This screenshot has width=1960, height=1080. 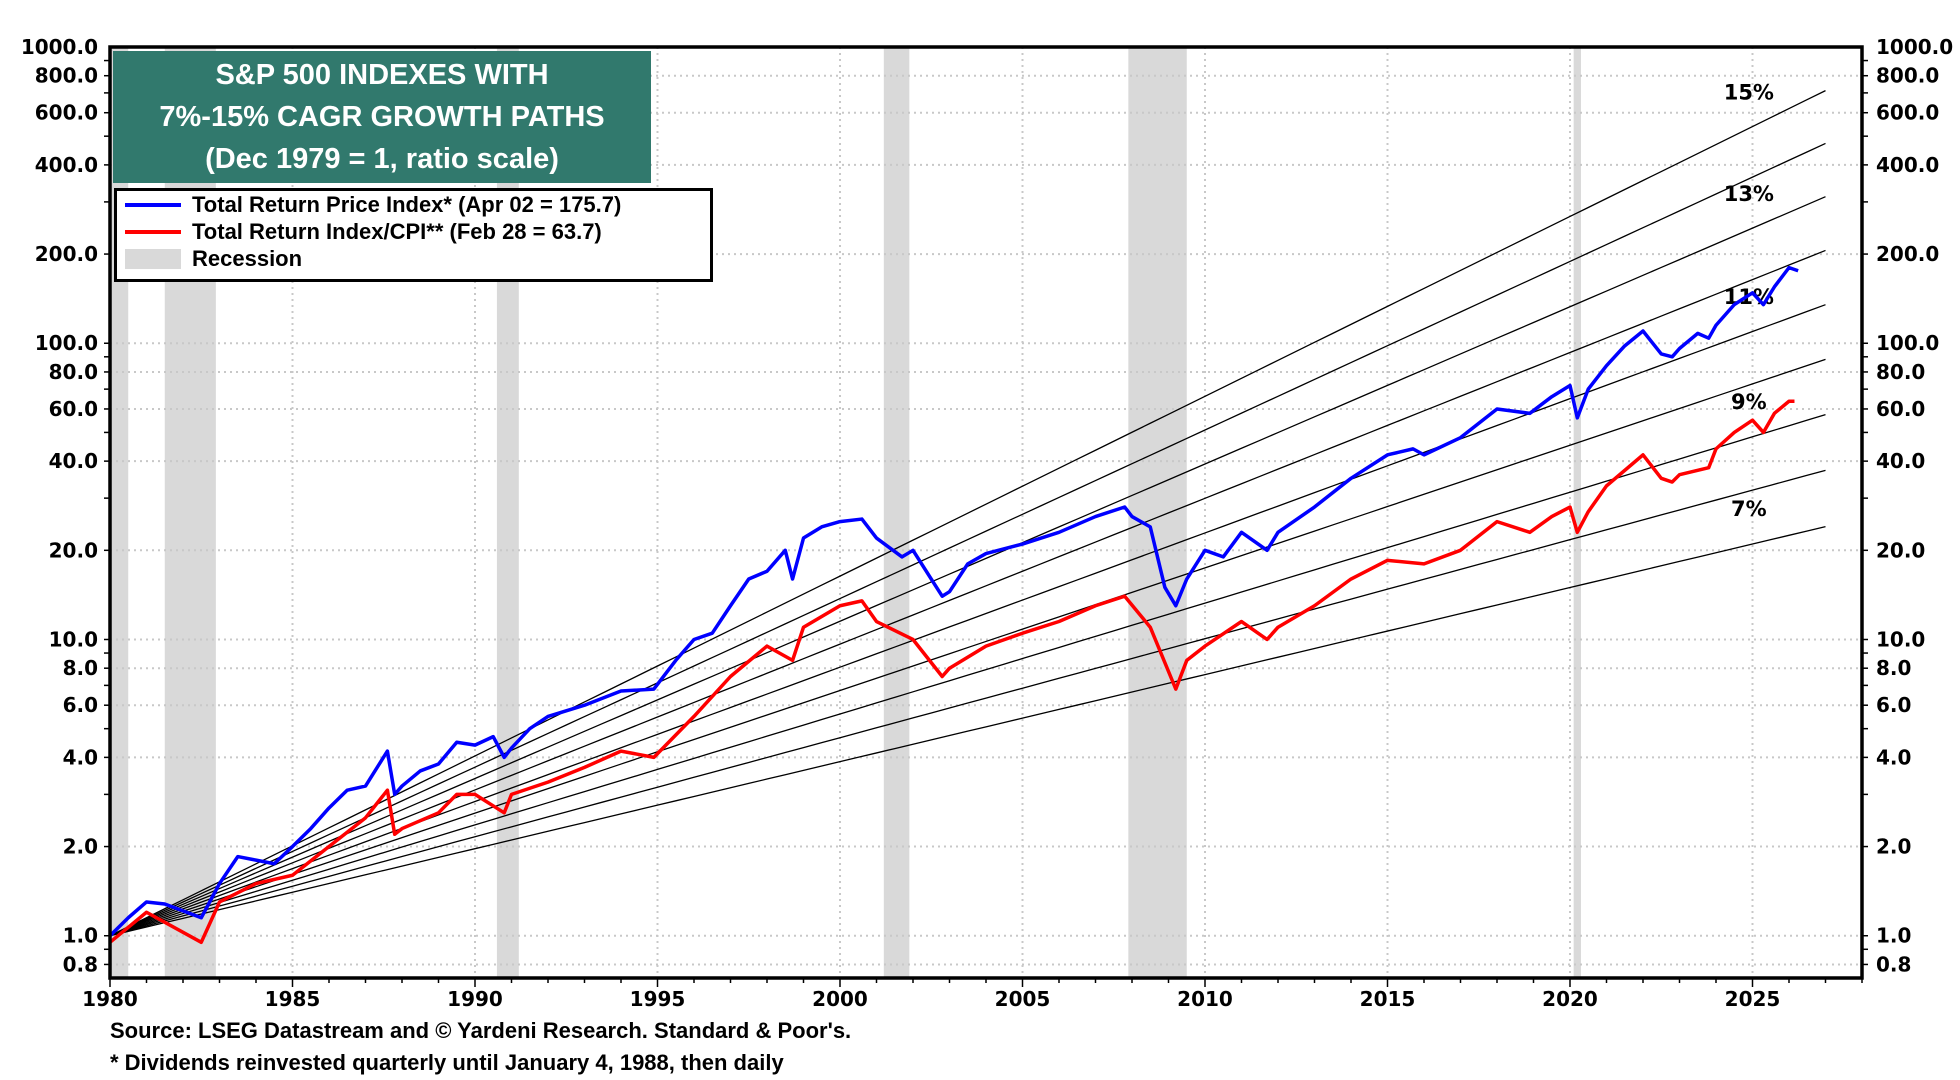 I want to click on x-tick-label: 1990, so click(x=475, y=999).